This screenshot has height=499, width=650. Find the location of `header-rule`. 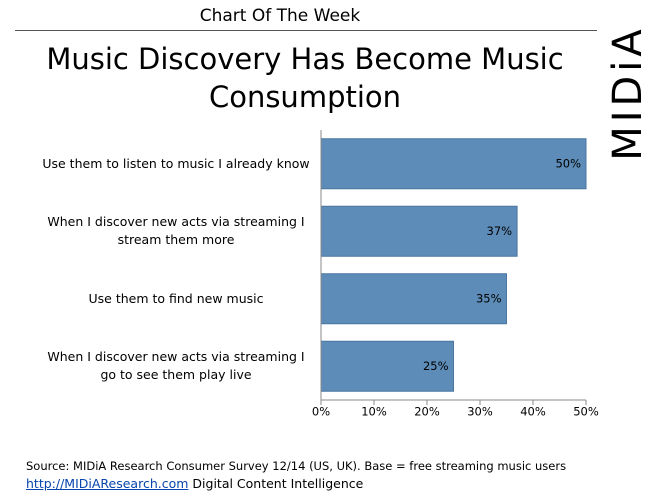

header-rule is located at coordinates (306, 30).